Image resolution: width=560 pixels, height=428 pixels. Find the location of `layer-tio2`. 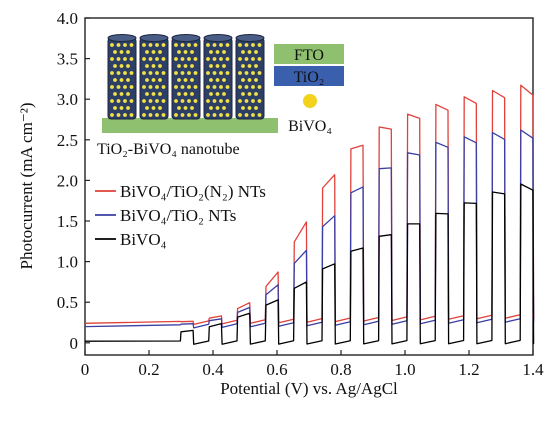

layer-tio2 is located at coordinates (309, 76).